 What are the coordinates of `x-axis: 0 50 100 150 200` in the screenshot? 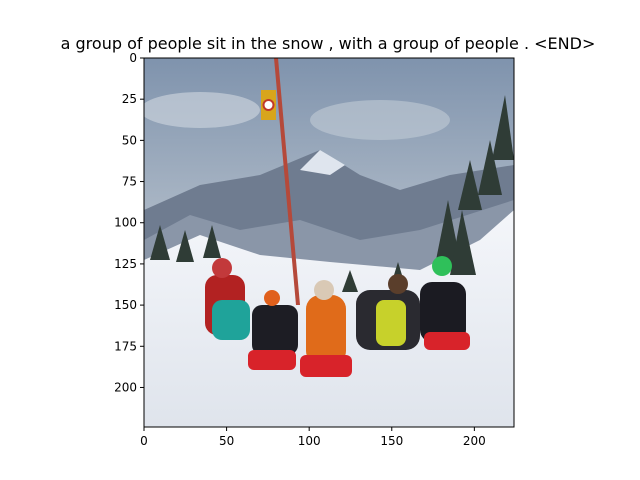 It's located at (313, 437).